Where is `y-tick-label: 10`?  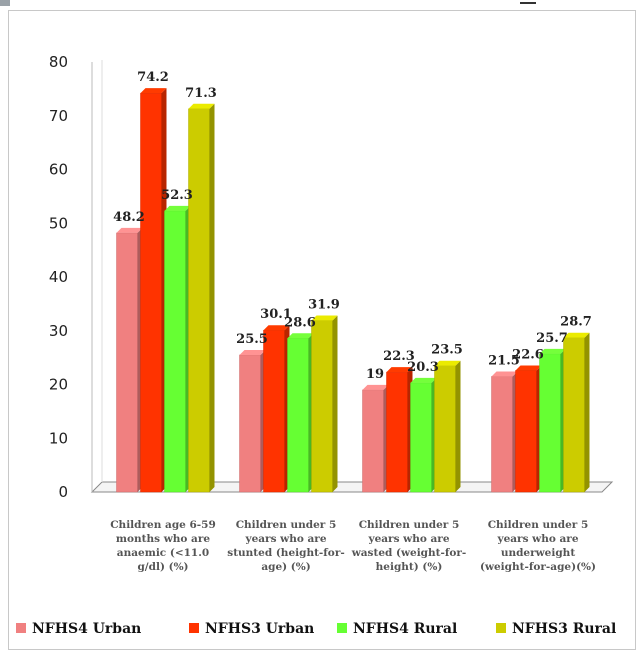 y-tick-label: 10 is located at coordinates (58, 438).